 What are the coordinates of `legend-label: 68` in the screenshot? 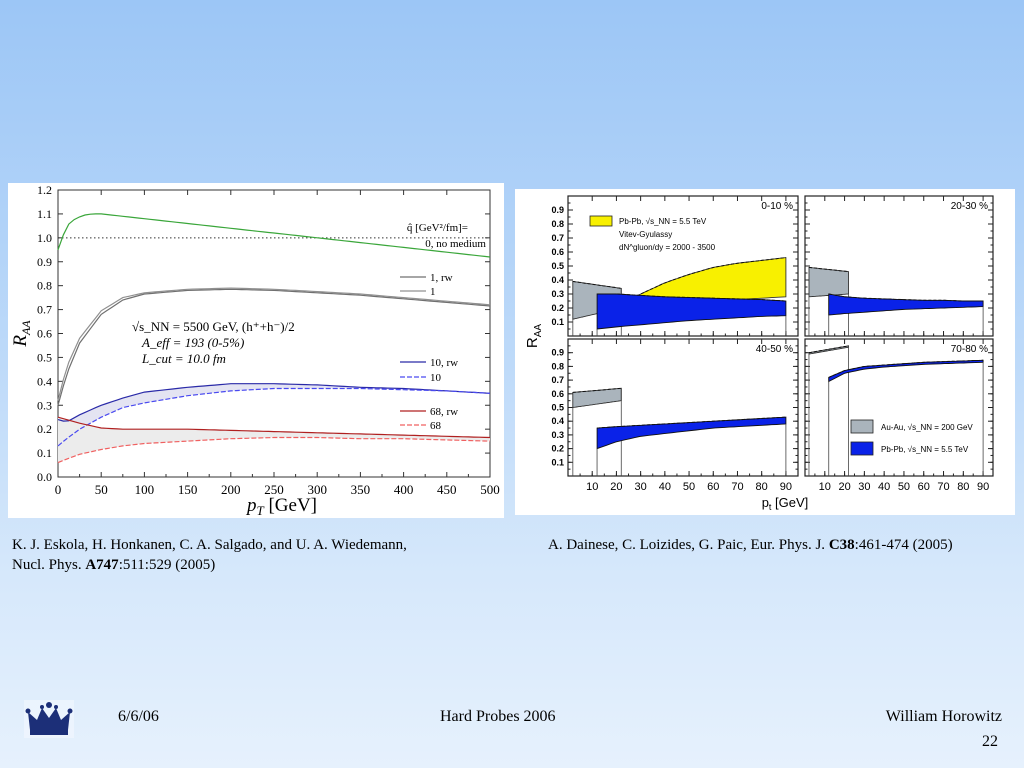 It's located at (436, 426).